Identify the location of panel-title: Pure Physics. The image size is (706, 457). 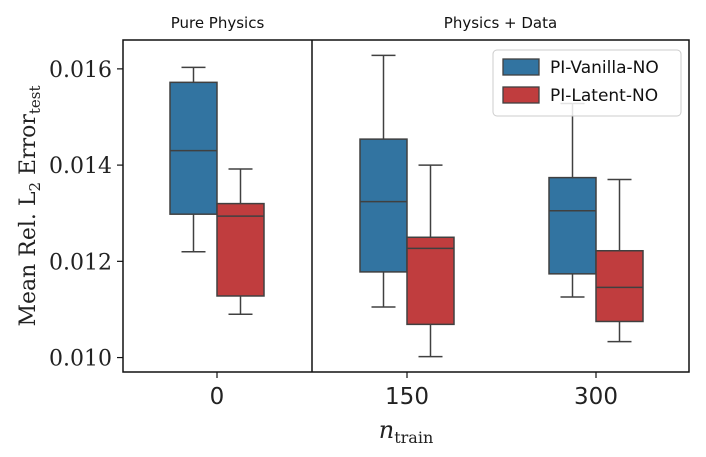
(218, 23).